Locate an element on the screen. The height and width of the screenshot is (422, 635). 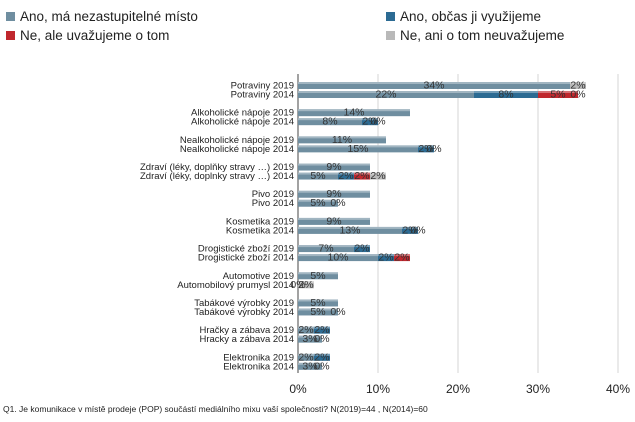
category-label: Elektronika 2019 is located at coordinates (258, 357).